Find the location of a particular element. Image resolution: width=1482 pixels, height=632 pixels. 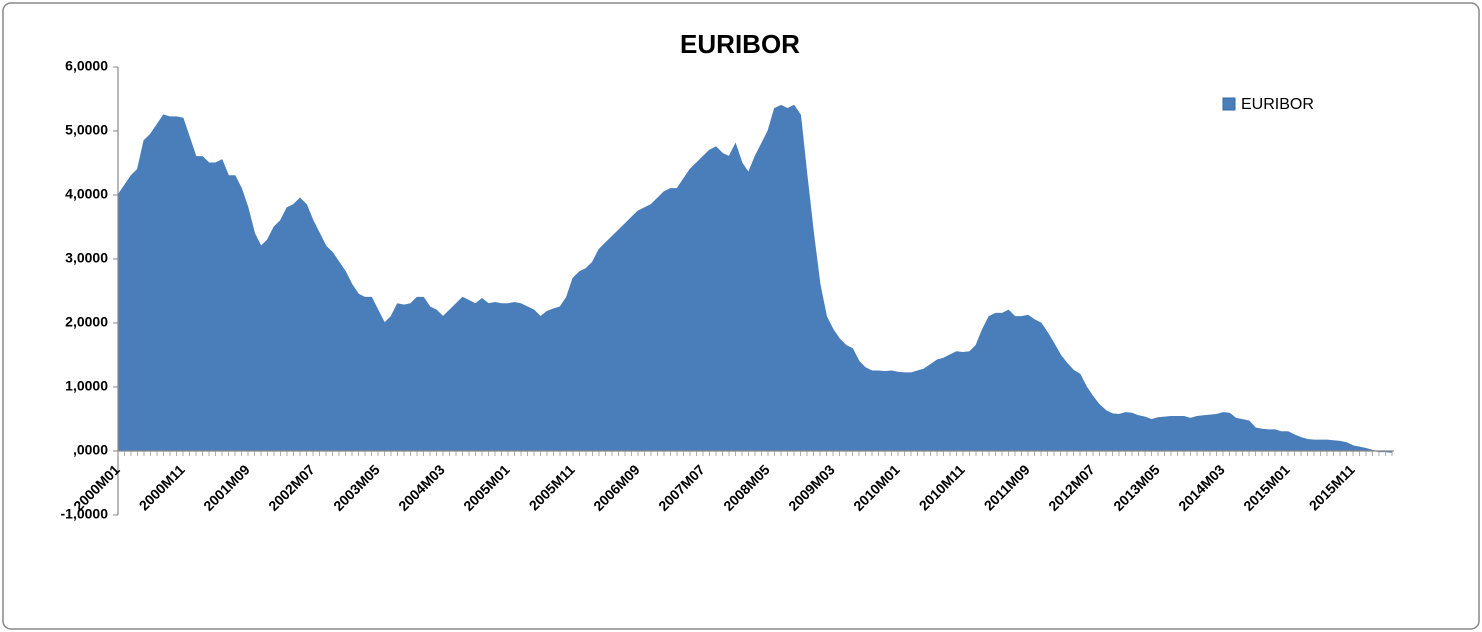

y-tick-label: 4,0000 is located at coordinates (86, 194).